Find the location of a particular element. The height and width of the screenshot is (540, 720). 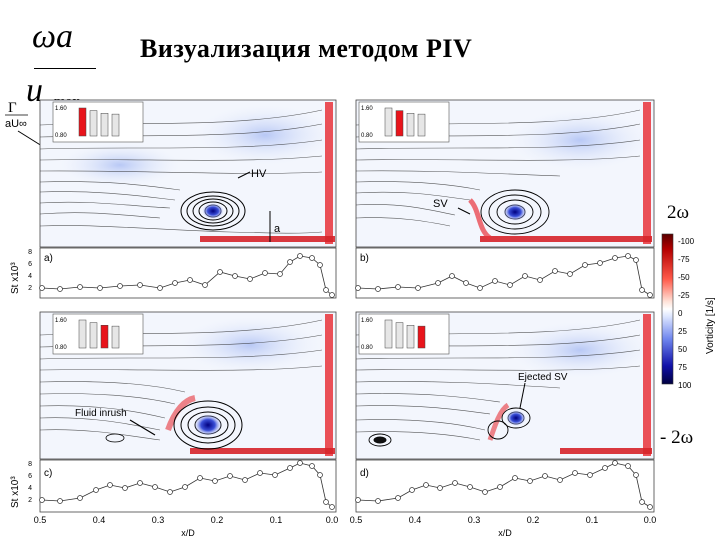

panel-c: Fluid inrush 1.60 0.80 is located at coordinates (188, 385).